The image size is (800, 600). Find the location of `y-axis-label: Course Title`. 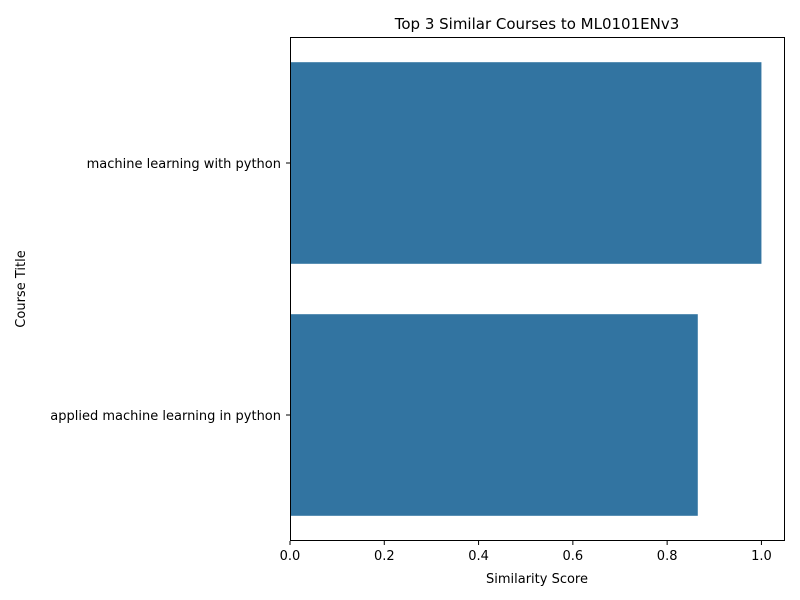

y-axis-label: Course Title is located at coordinates (21, 288).